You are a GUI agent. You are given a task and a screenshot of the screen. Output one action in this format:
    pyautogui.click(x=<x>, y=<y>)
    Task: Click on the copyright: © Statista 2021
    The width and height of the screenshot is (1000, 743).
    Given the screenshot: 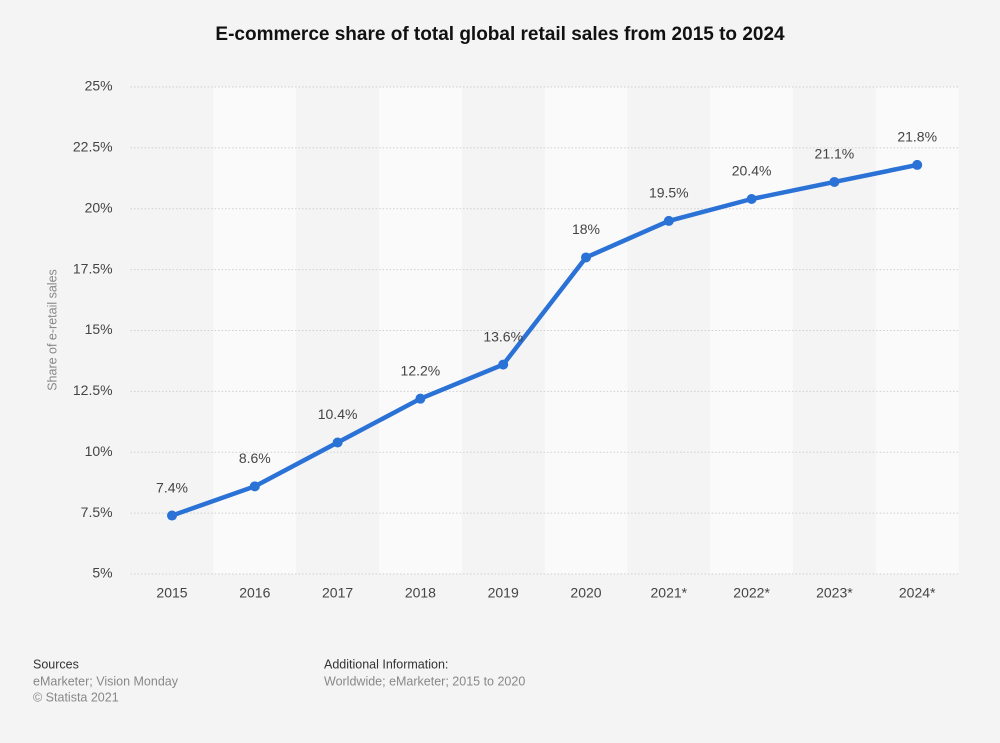 What is the action you would take?
    pyautogui.click(x=76, y=697)
    